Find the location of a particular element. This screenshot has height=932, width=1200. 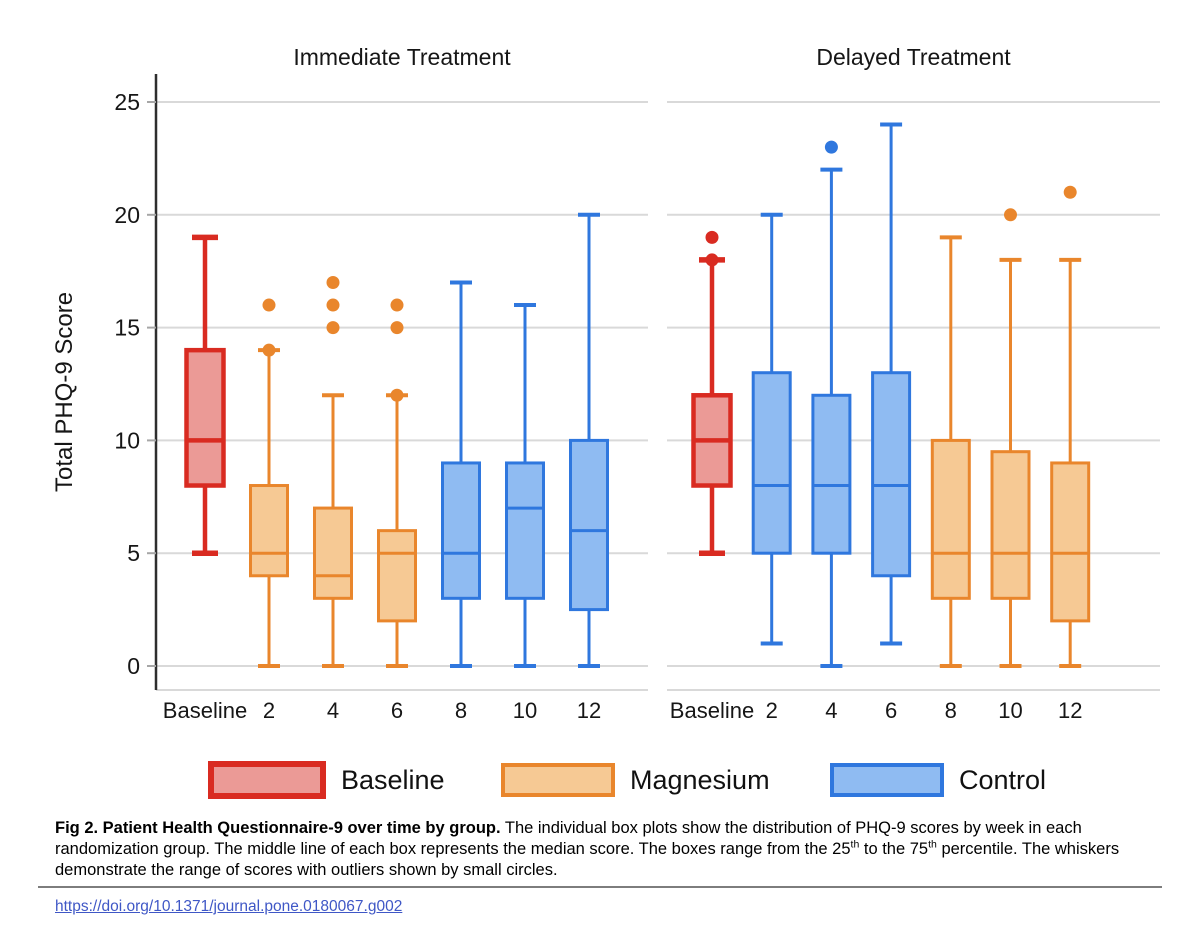

y-tick-label: 20 is located at coordinates (127, 215).